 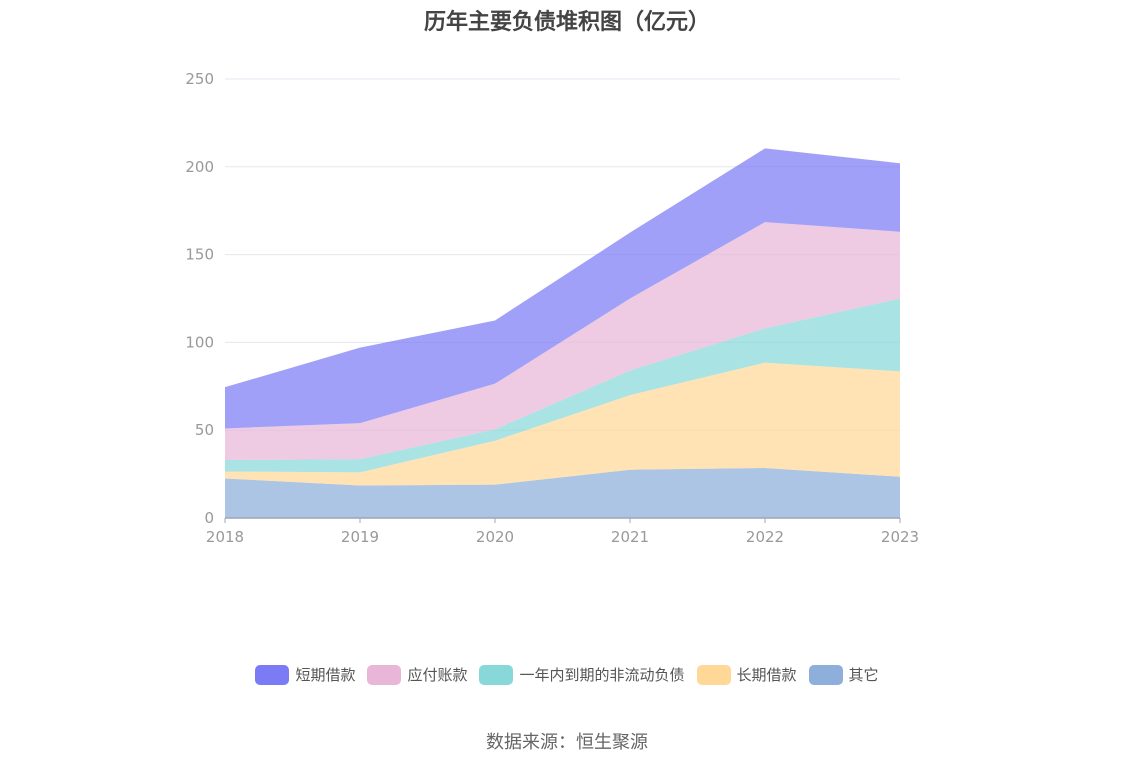 I want to click on y-tick-label: 150, so click(x=199, y=255).